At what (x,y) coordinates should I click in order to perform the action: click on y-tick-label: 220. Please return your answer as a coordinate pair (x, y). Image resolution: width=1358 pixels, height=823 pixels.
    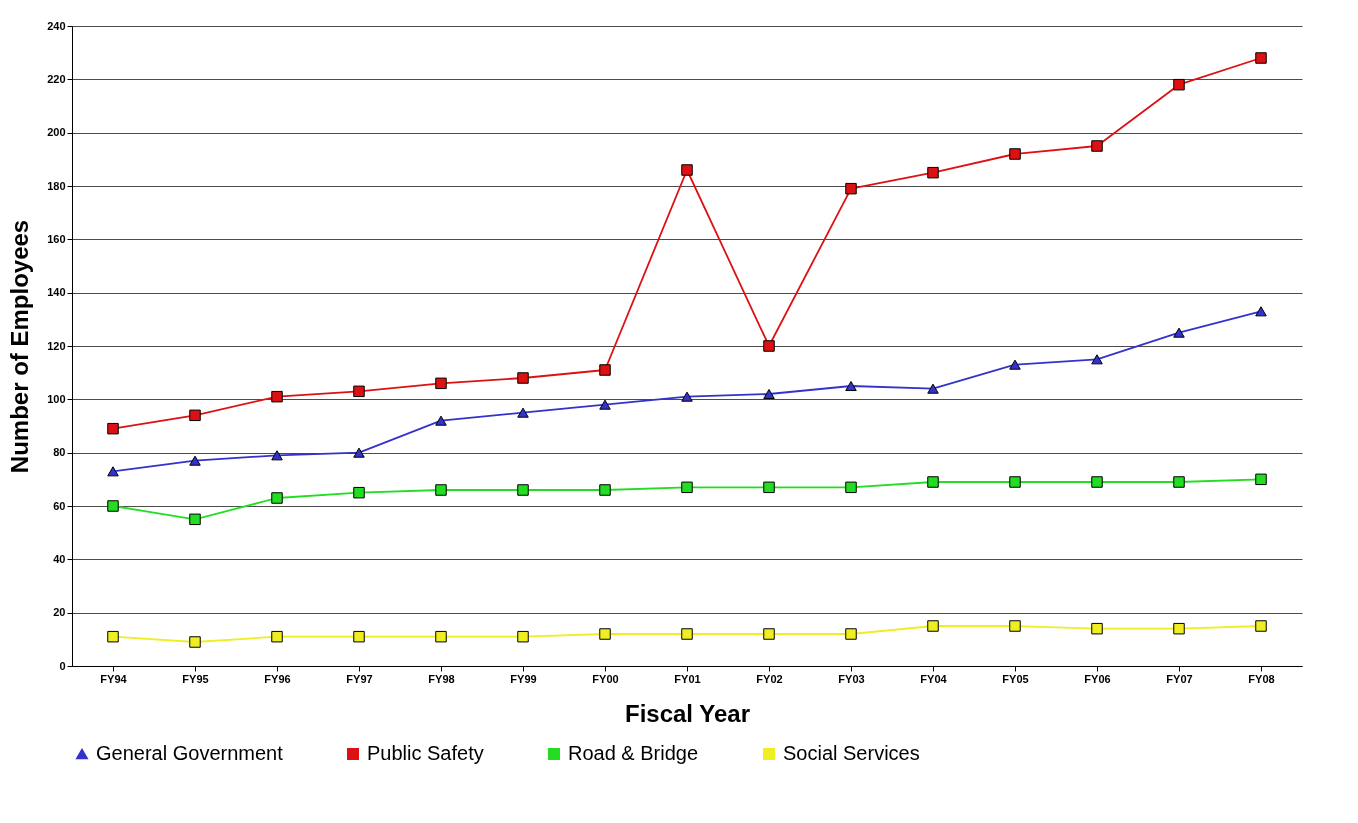
    Looking at the image, I should click on (56, 78).